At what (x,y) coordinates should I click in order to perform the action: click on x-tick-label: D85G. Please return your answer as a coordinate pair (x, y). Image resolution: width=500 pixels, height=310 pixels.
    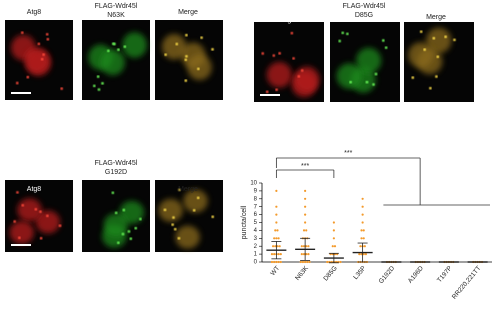
    Looking at the image, I should click on (330, 274).